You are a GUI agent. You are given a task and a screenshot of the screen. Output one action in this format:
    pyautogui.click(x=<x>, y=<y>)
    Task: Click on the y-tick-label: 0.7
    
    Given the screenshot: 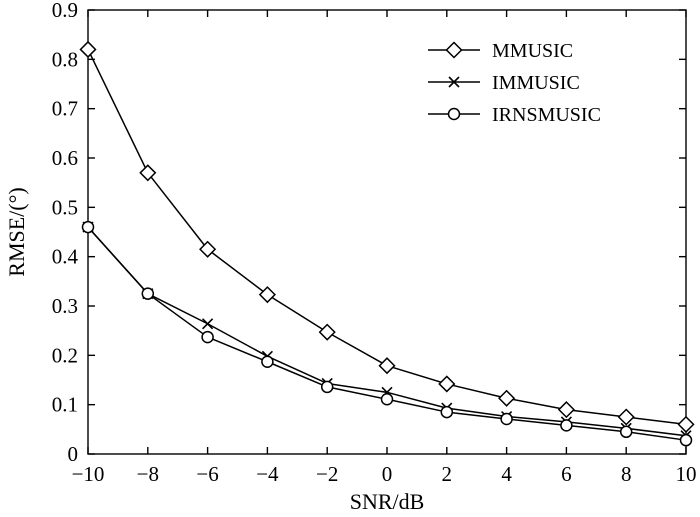 What is the action you would take?
    pyautogui.click(x=65, y=109)
    